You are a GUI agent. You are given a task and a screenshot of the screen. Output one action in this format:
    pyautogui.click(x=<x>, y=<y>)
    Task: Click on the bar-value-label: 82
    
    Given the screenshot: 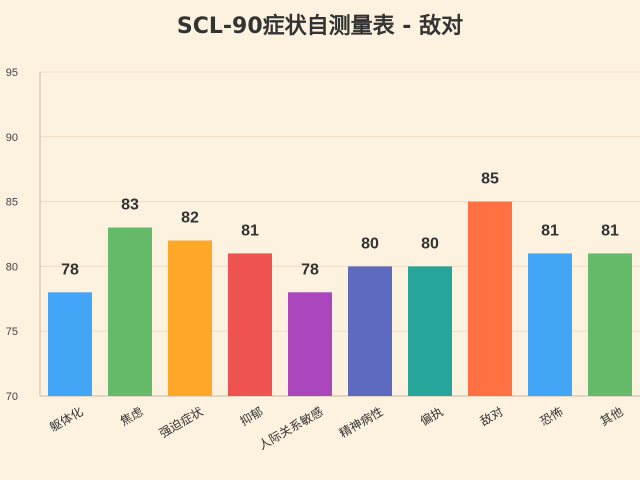 What is the action you would take?
    pyautogui.click(x=190, y=217)
    